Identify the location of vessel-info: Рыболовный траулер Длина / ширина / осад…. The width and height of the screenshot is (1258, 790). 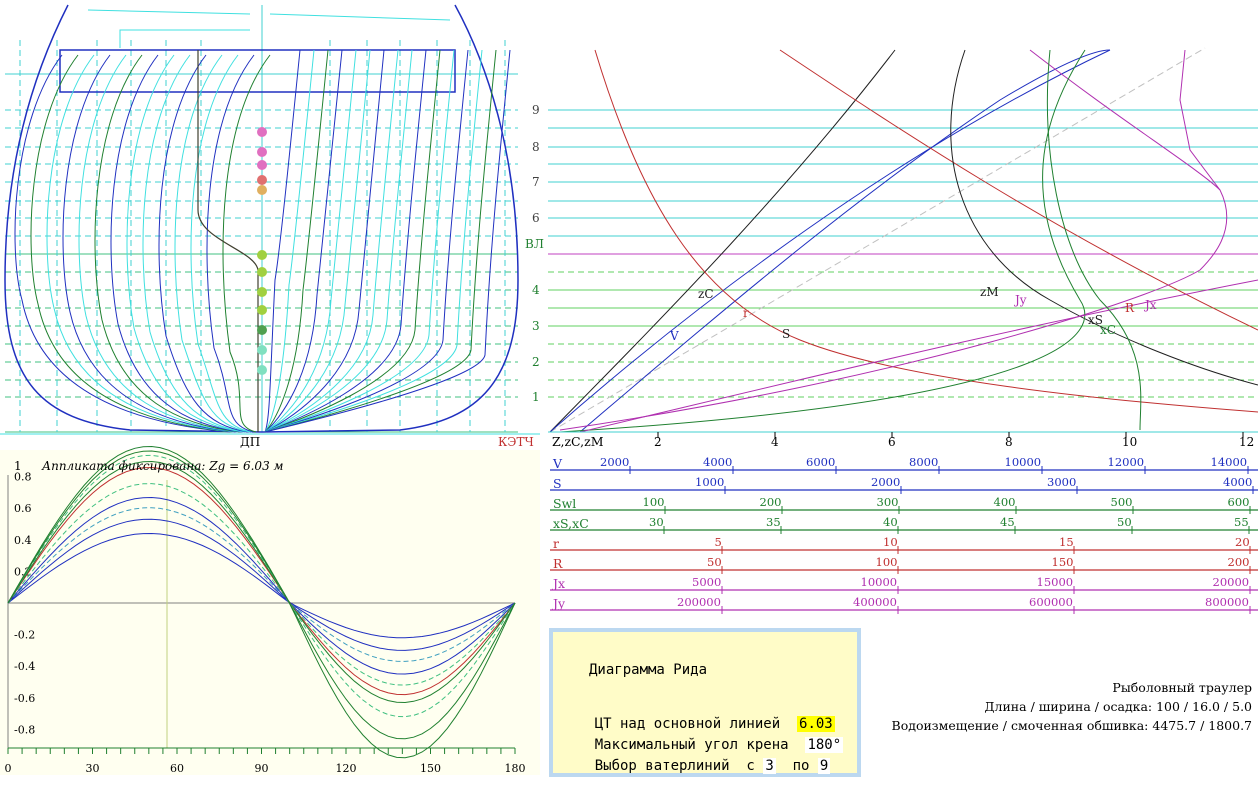
(1072, 706).